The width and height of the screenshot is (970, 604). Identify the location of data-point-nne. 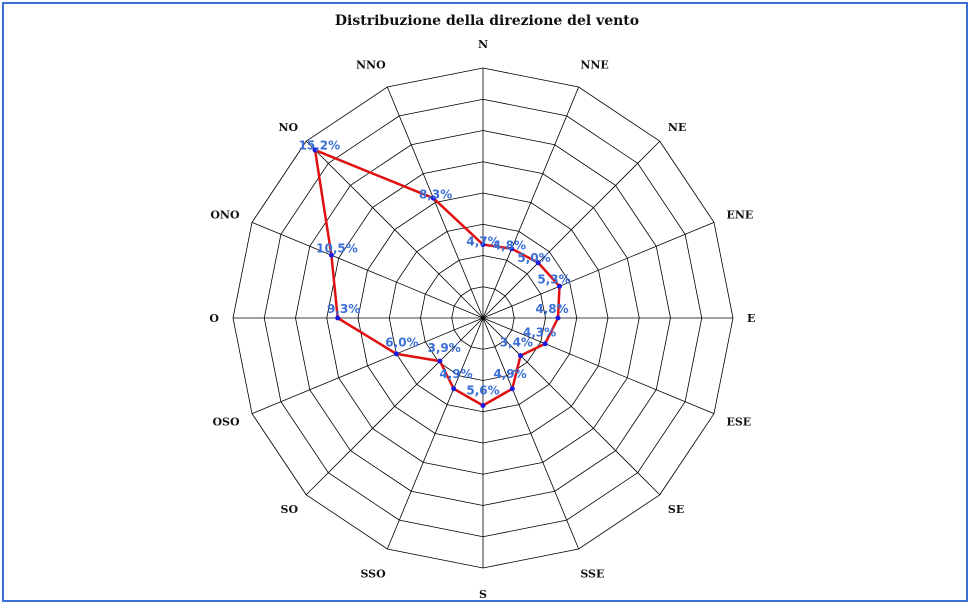
(512, 249).